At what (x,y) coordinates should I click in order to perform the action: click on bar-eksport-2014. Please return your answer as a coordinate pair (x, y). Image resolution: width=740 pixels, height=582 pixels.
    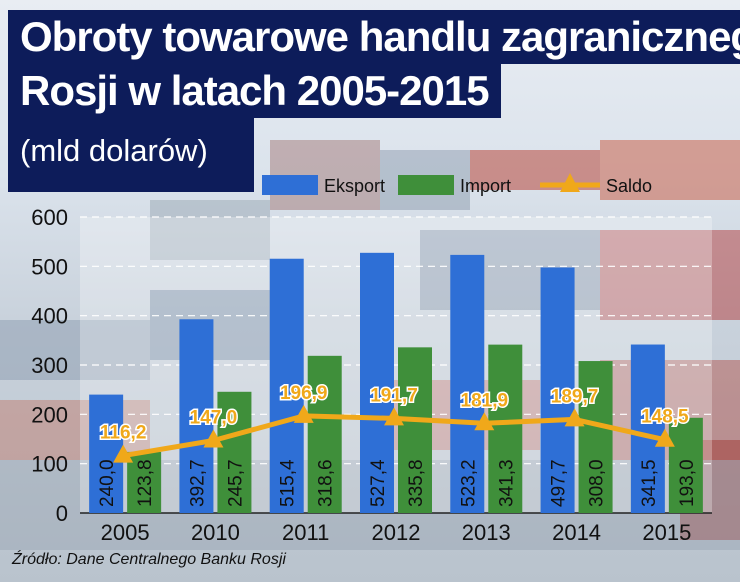
    Looking at the image, I should click on (557, 390).